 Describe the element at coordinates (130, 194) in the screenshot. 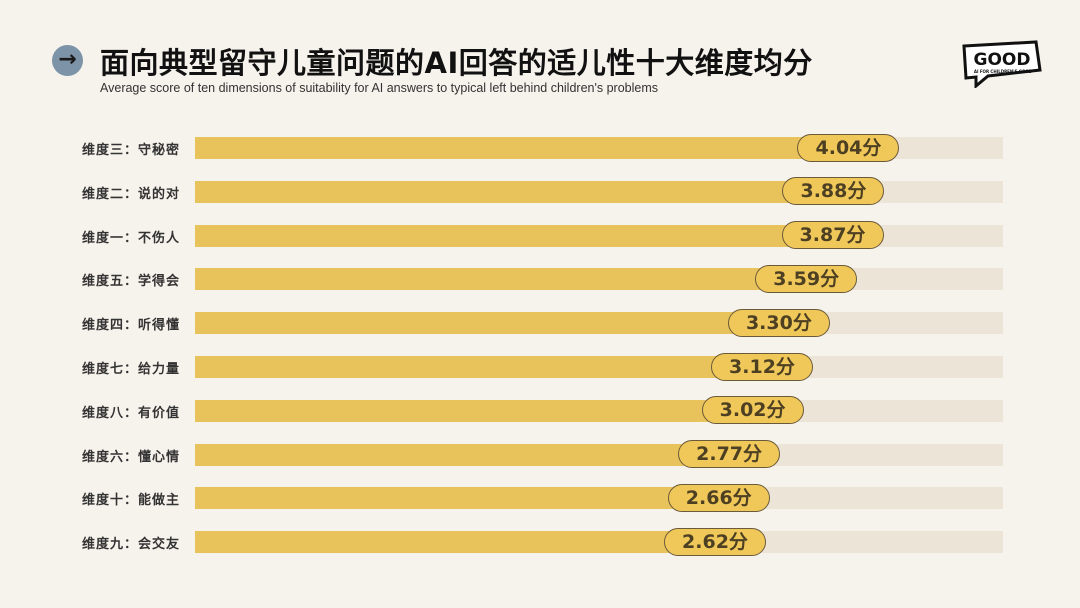

I see `category-label: 维度二：说的对` at that location.